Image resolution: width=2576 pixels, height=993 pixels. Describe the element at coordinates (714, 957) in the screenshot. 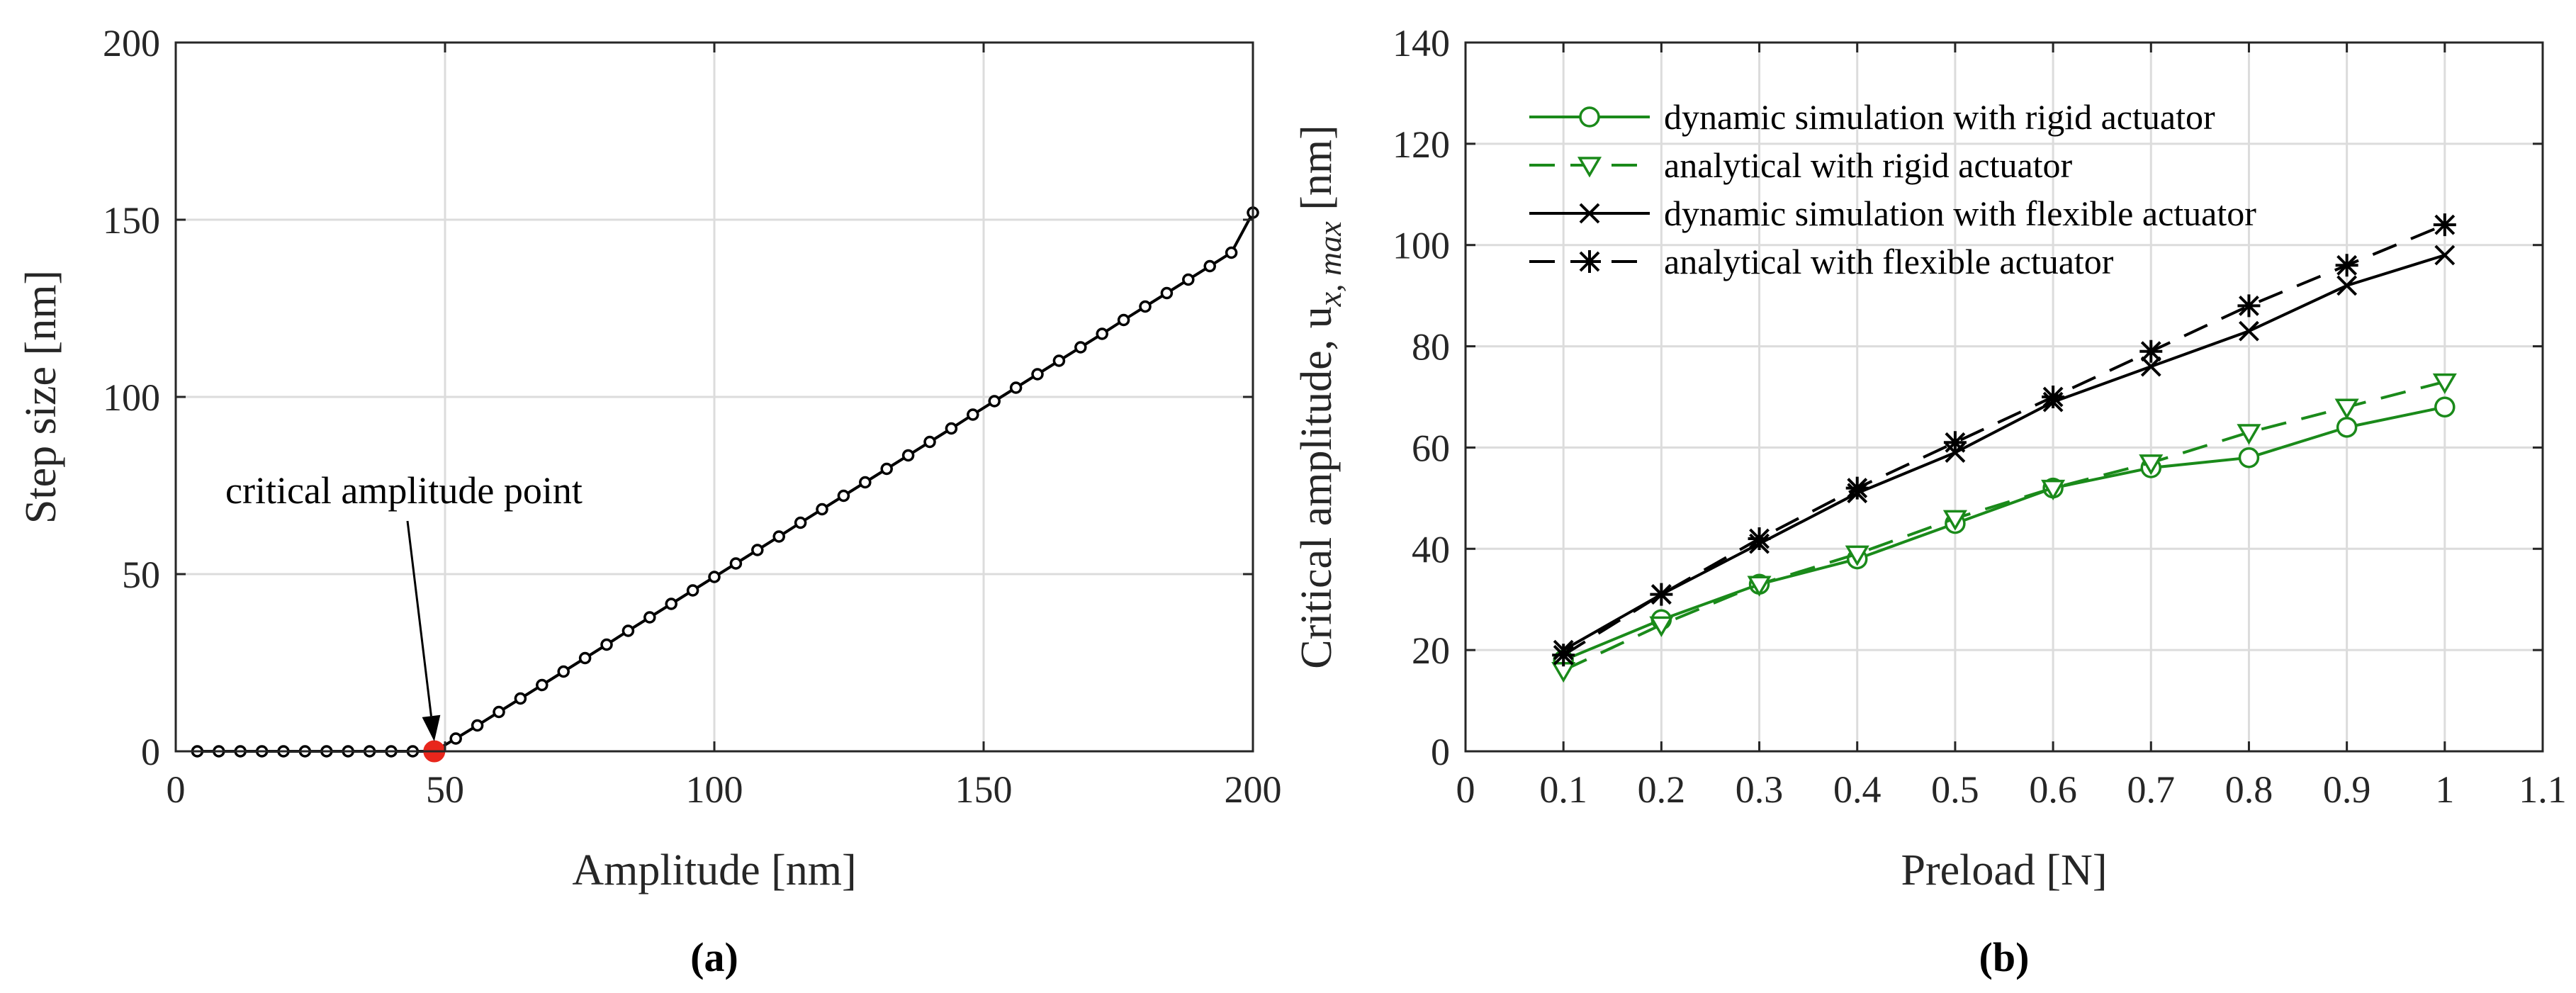

I see `panel-a-label: (a)` at that location.